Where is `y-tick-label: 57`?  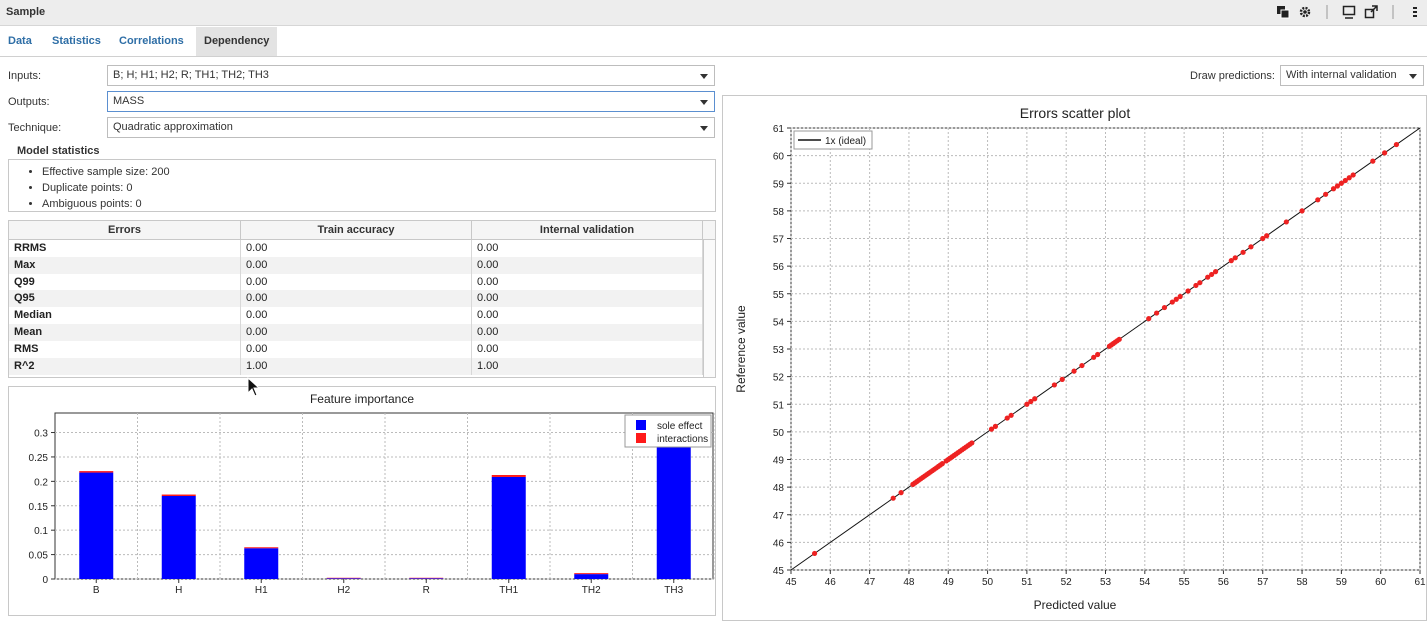 y-tick-label: 57 is located at coordinates (779, 240).